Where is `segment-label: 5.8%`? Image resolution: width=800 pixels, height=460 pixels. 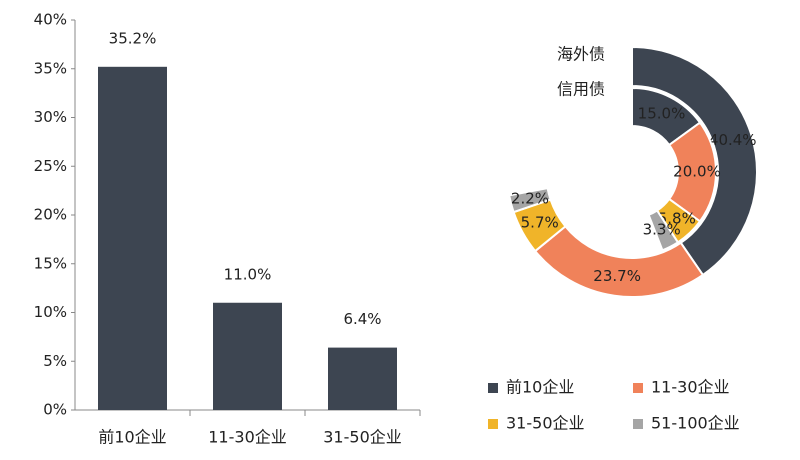
segment-label: 5.8% is located at coordinates (677, 219).